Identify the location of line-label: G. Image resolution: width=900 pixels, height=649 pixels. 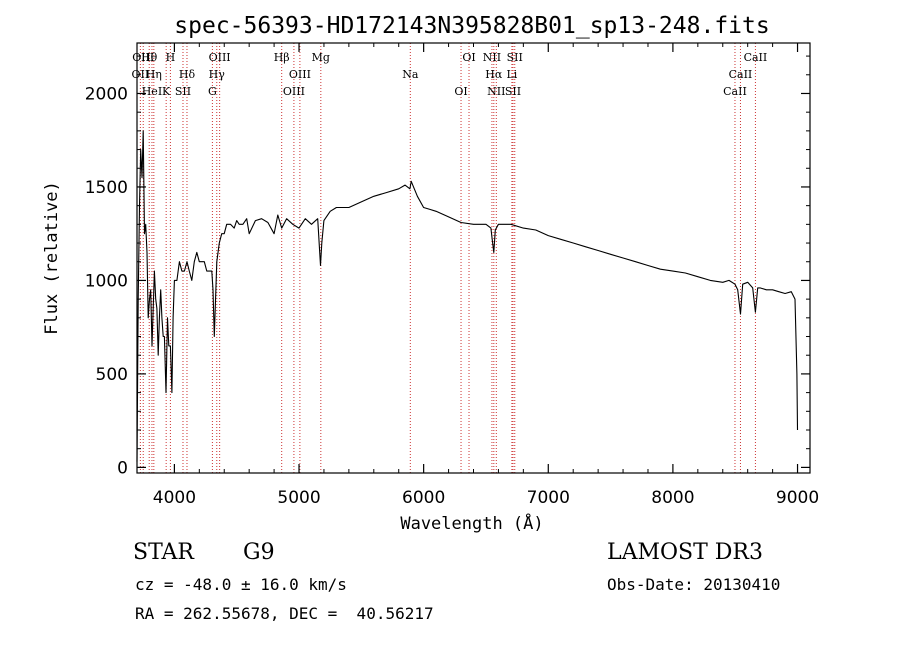
(212, 91).